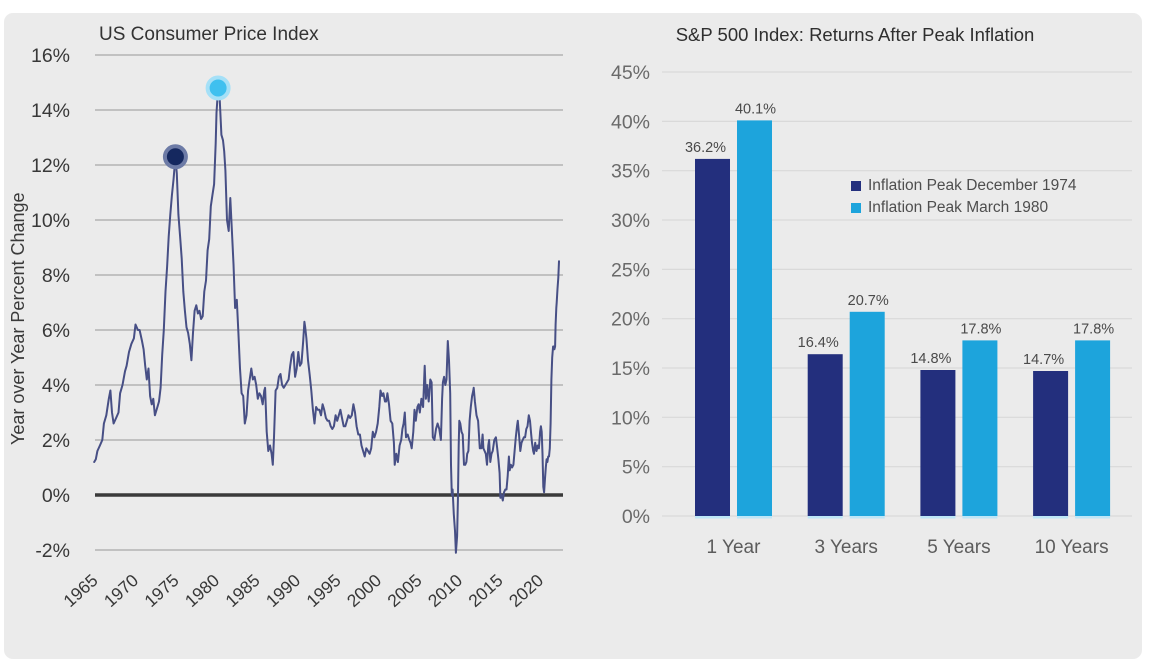 Image resolution: width=1150 pixels, height=667 pixels. Describe the element at coordinates (485, 590) in the screenshot. I see `cpi-x-tick-label: 2015` at that location.